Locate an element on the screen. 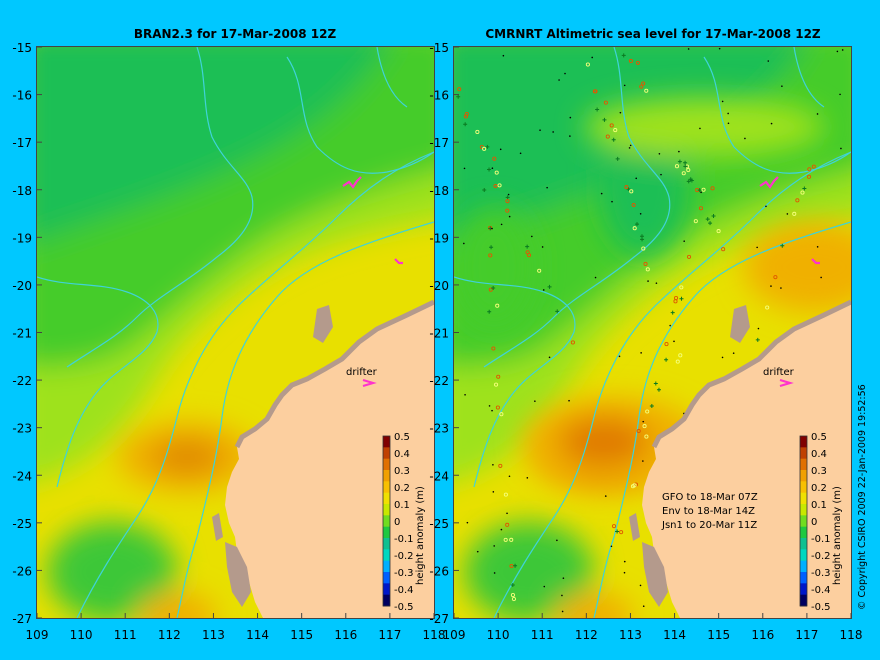 The height and width of the screenshot is (660, 880). left-drifter-label: drifter is located at coordinates (362, 372).